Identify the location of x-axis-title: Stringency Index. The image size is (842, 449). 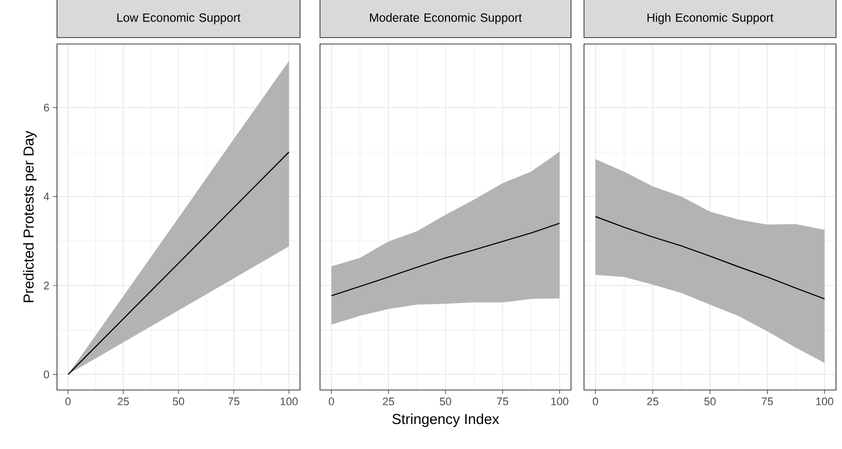
(446, 420).